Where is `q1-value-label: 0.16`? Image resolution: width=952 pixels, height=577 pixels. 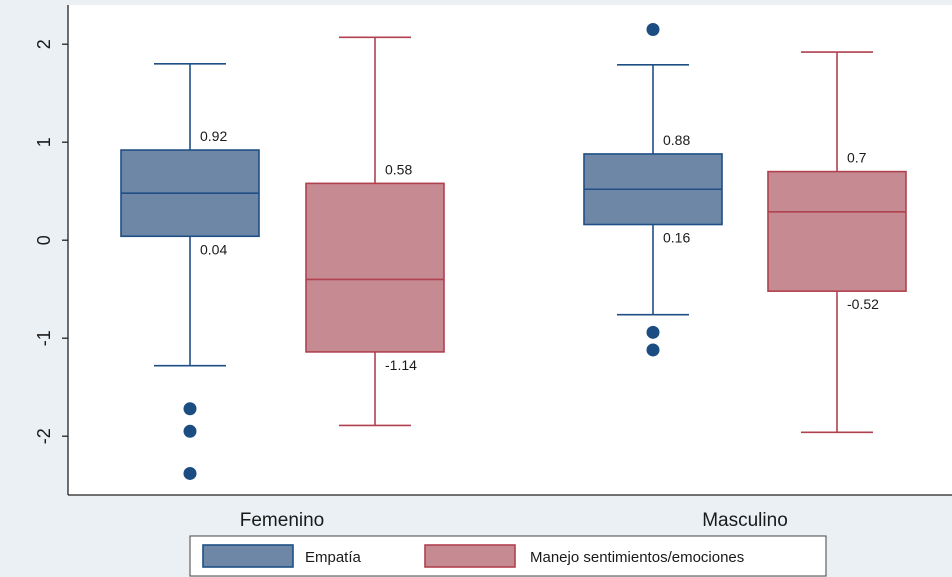
q1-value-label: 0.16 is located at coordinates (676, 238).